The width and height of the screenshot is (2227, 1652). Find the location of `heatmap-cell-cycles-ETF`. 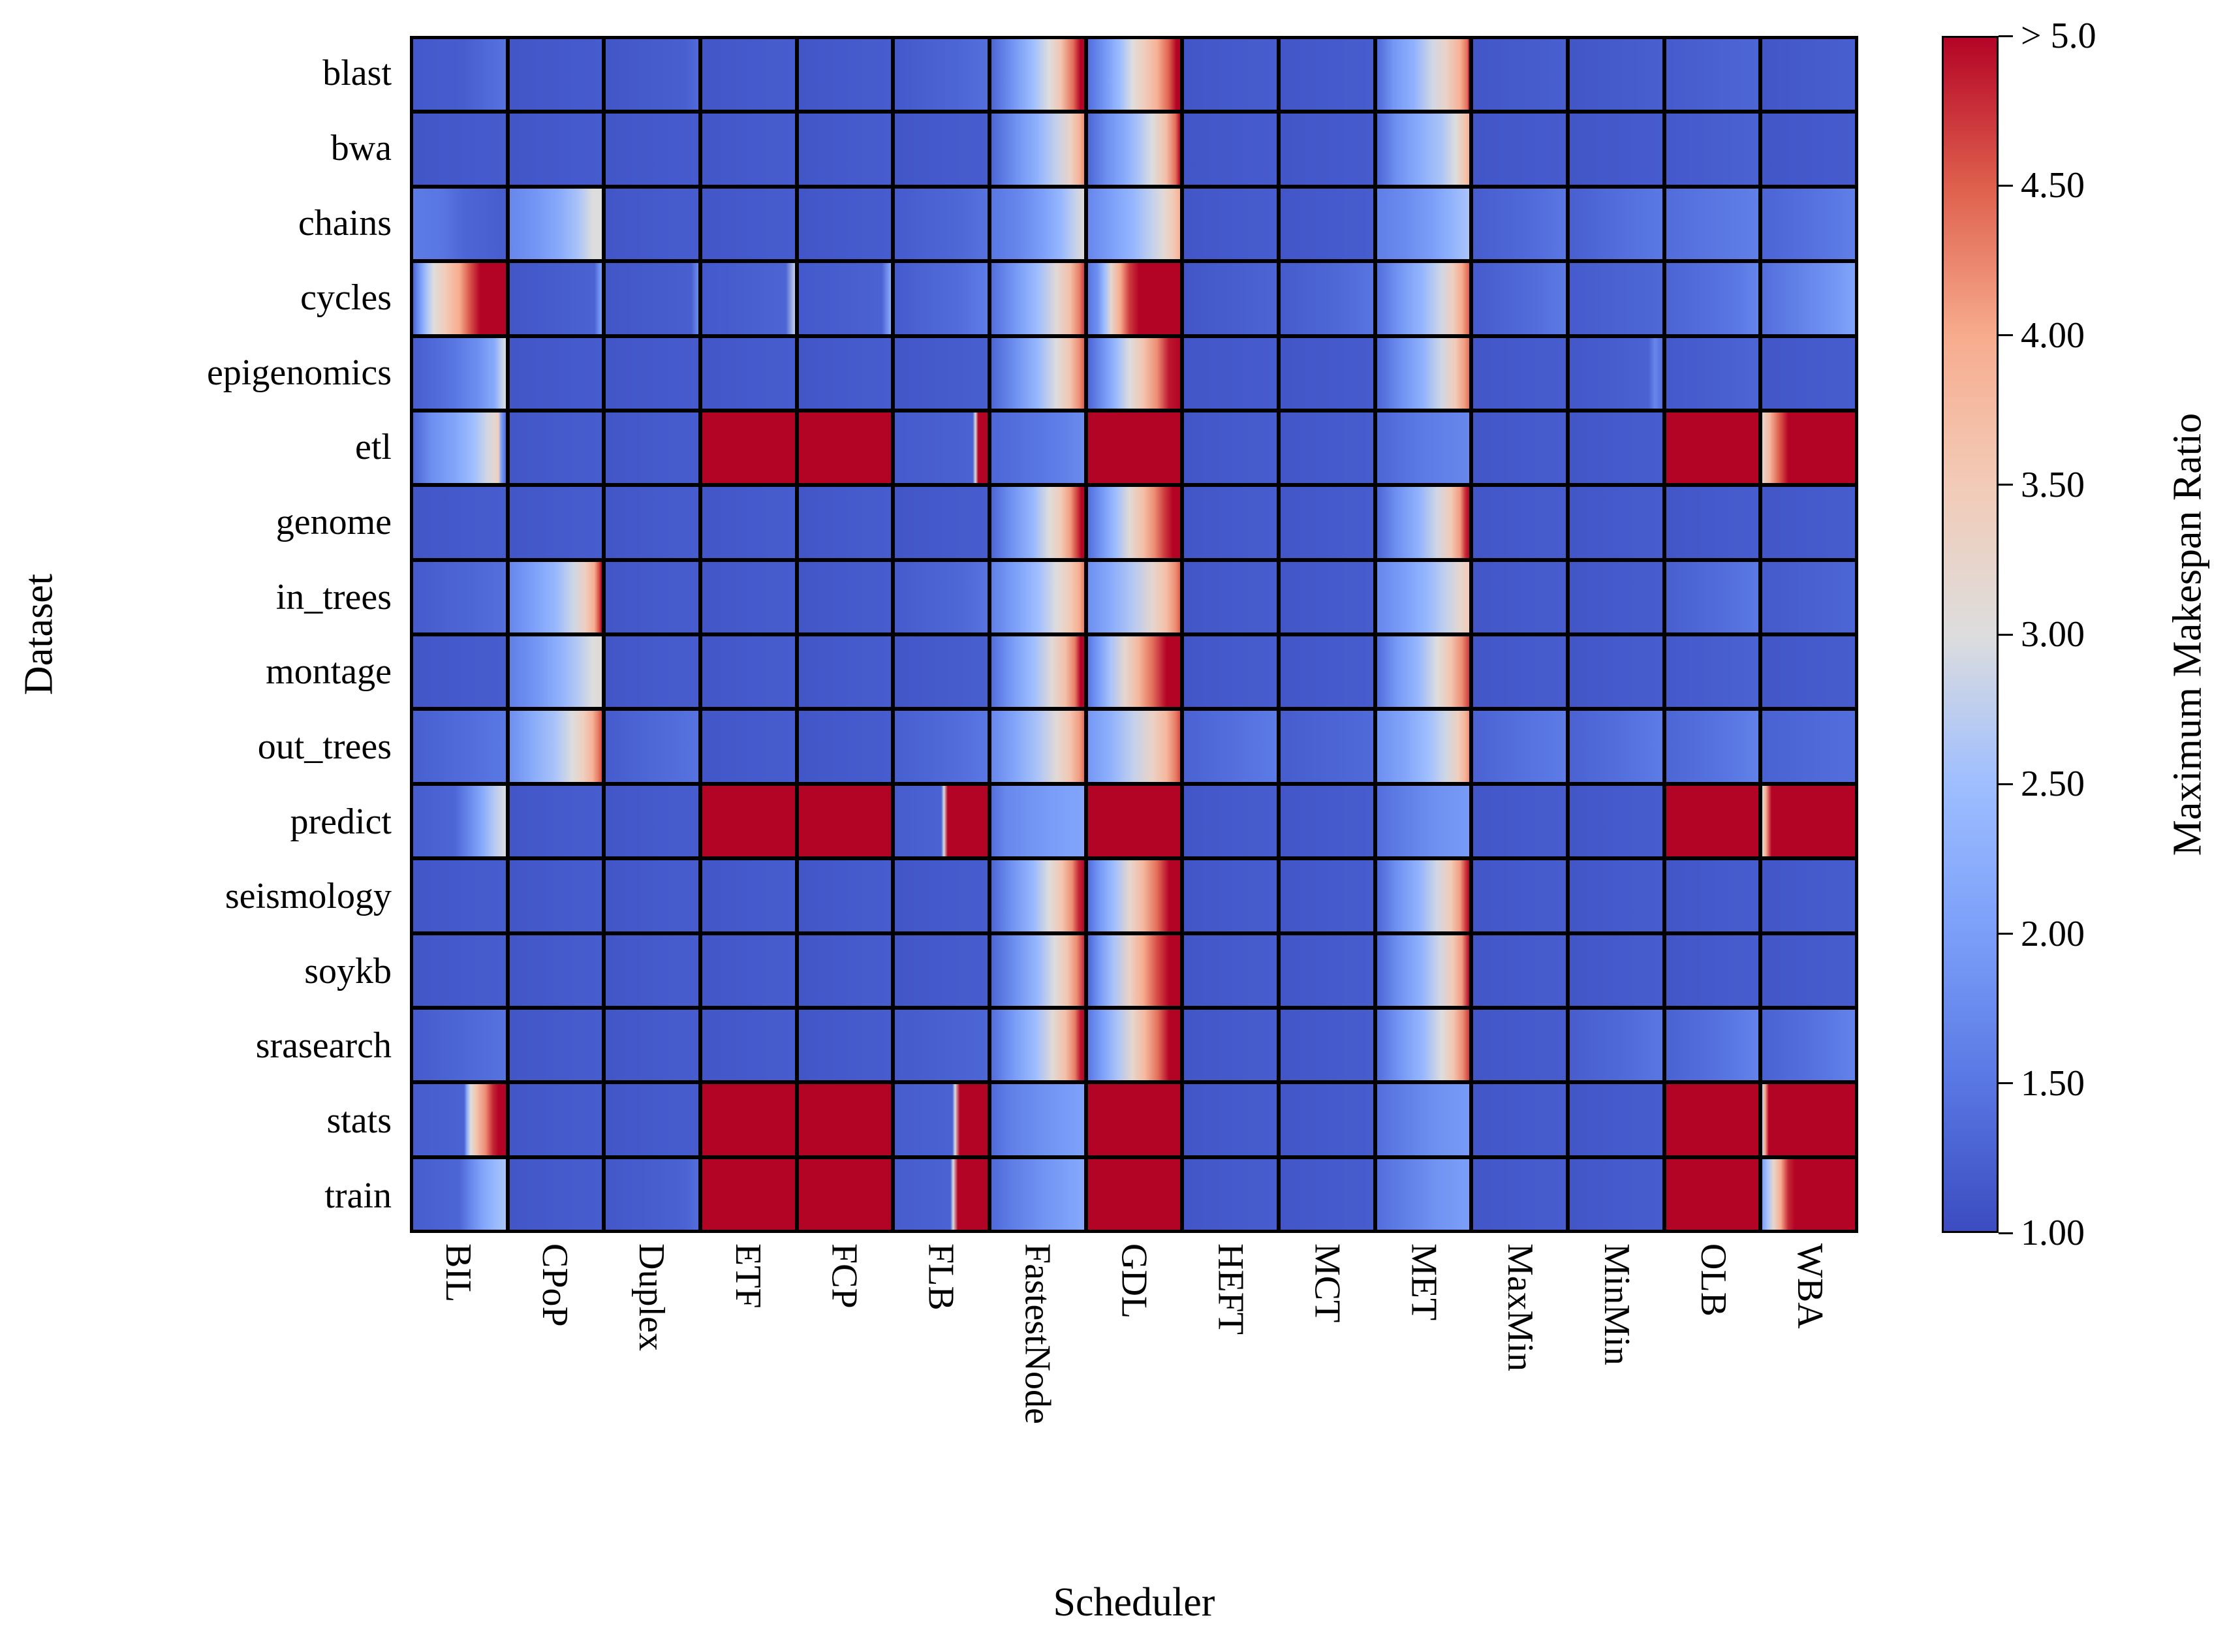

heatmap-cell-cycles-ETF is located at coordinates (748, 298).